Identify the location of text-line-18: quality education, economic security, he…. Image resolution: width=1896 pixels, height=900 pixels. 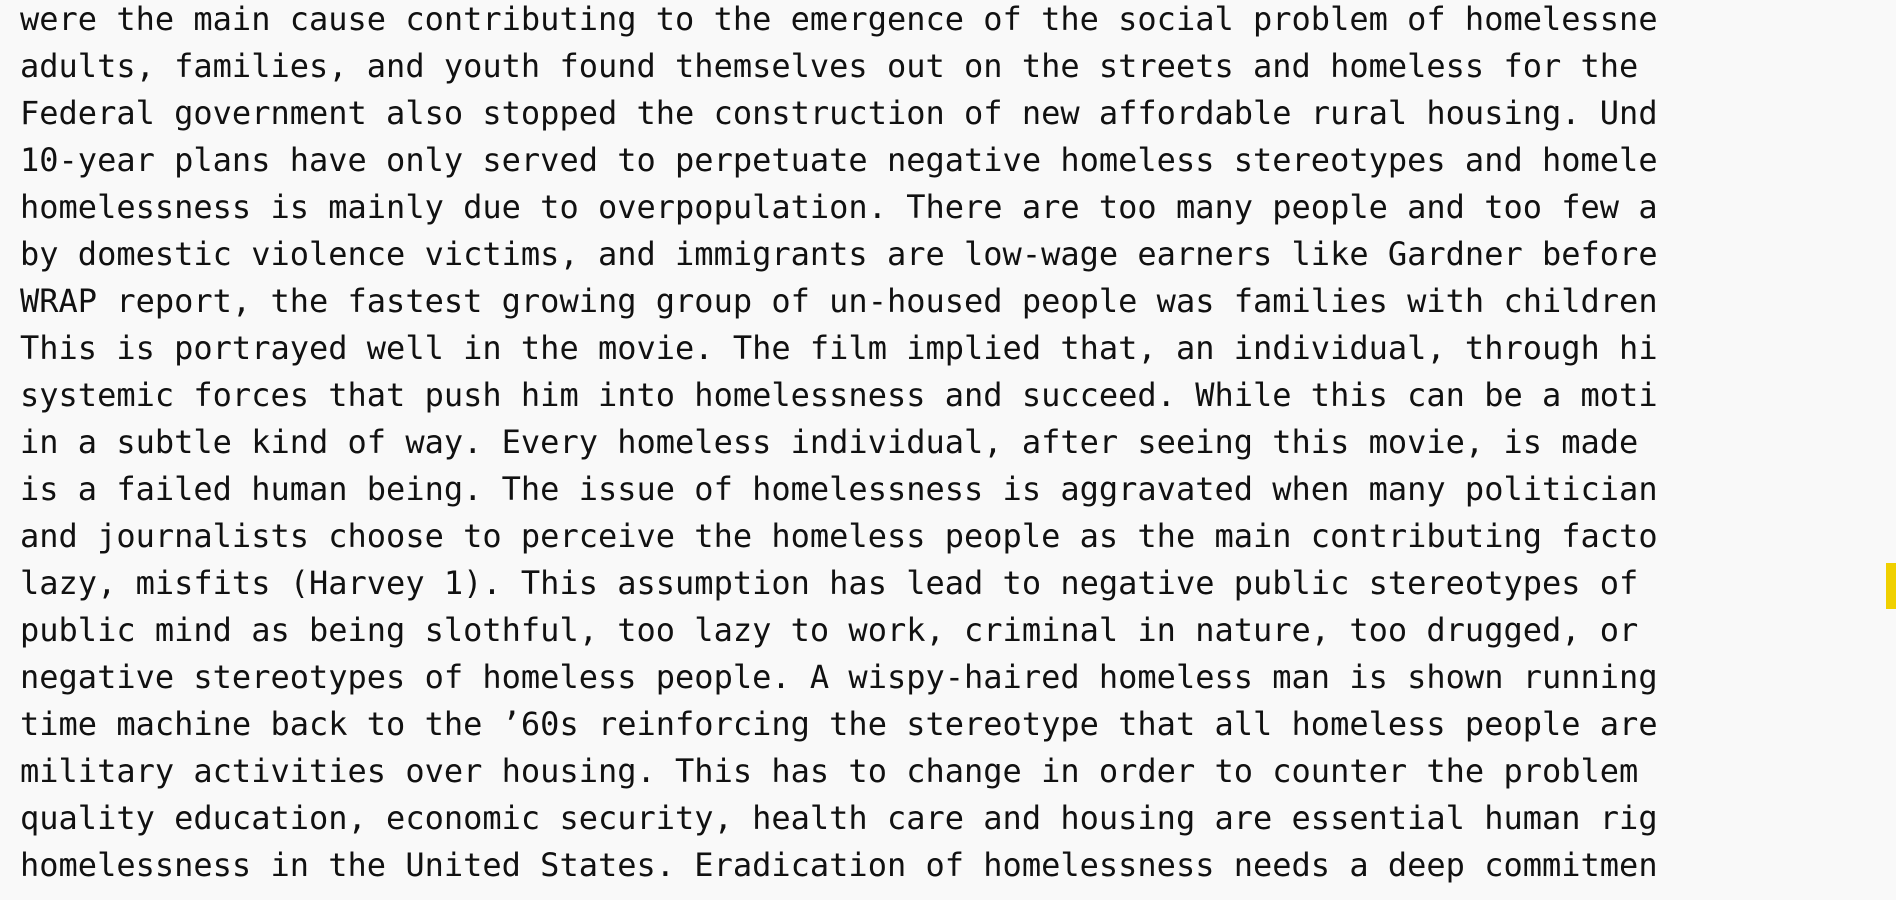
(839, 818).